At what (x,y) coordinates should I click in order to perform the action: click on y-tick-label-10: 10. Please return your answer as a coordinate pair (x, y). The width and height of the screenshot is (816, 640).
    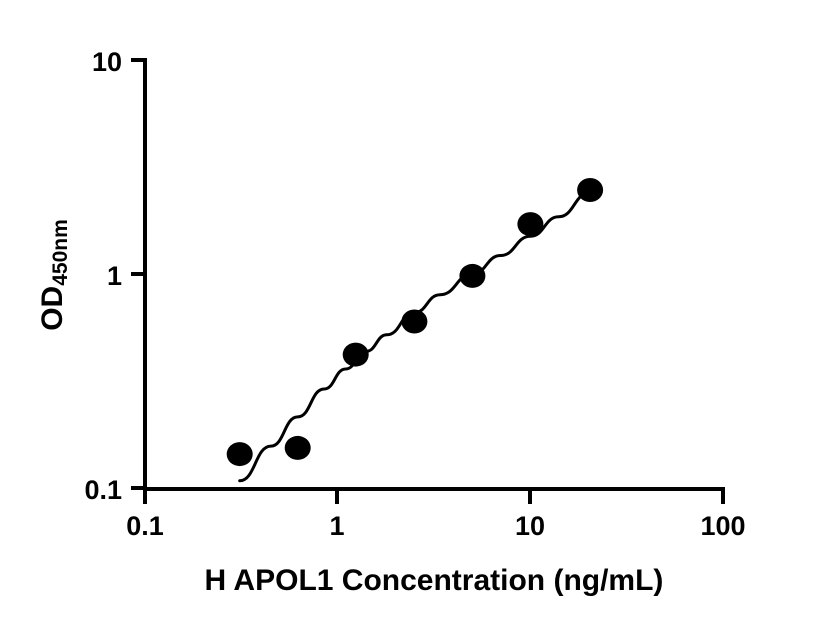
    Looking at the image, I should click on (107, 62).